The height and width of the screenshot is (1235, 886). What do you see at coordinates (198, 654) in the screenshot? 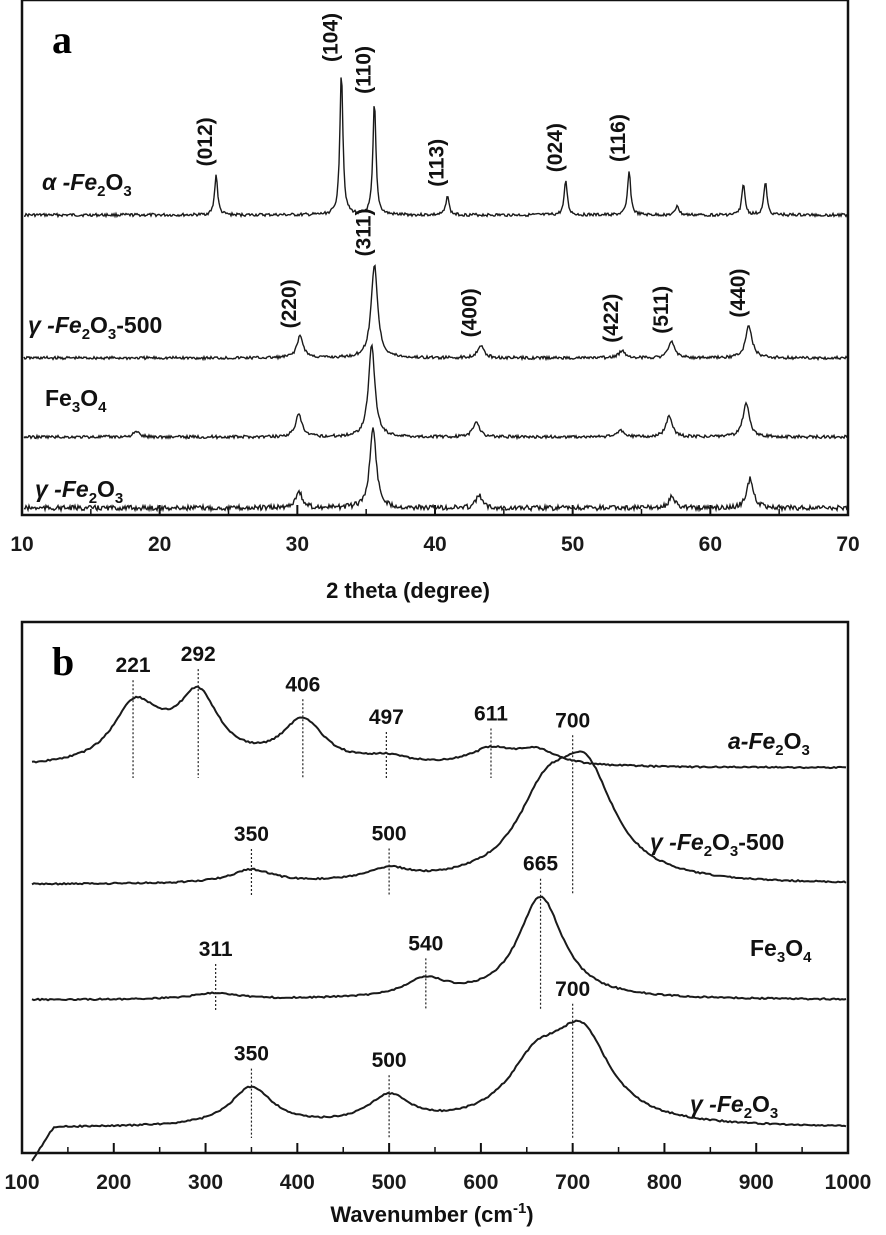
I see `panel-b-band-label: 292` at bounding box center [198, 654].